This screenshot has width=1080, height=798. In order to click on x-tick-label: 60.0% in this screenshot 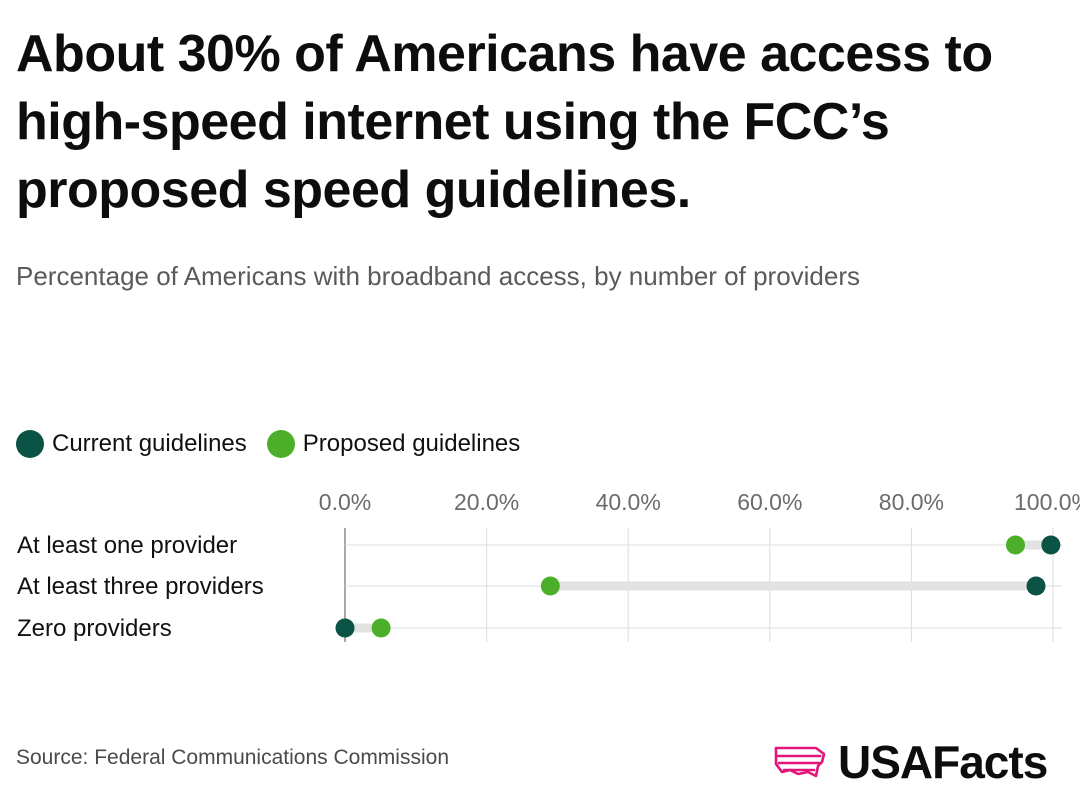, I will do `click(769, 502)`.